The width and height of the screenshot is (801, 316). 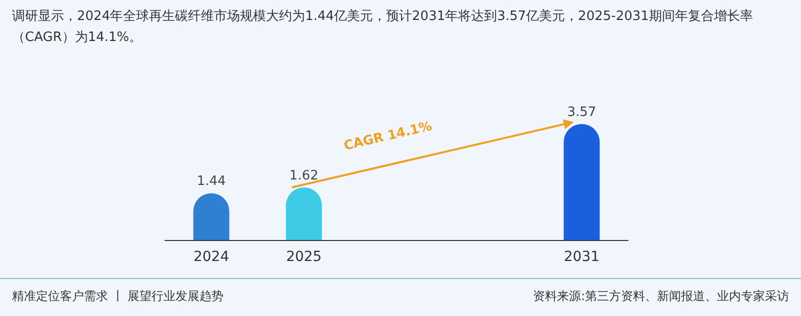 I want to click on text: 精准定位客户需求 丨 展望行业发展趋势, so click(x=118, y=296).